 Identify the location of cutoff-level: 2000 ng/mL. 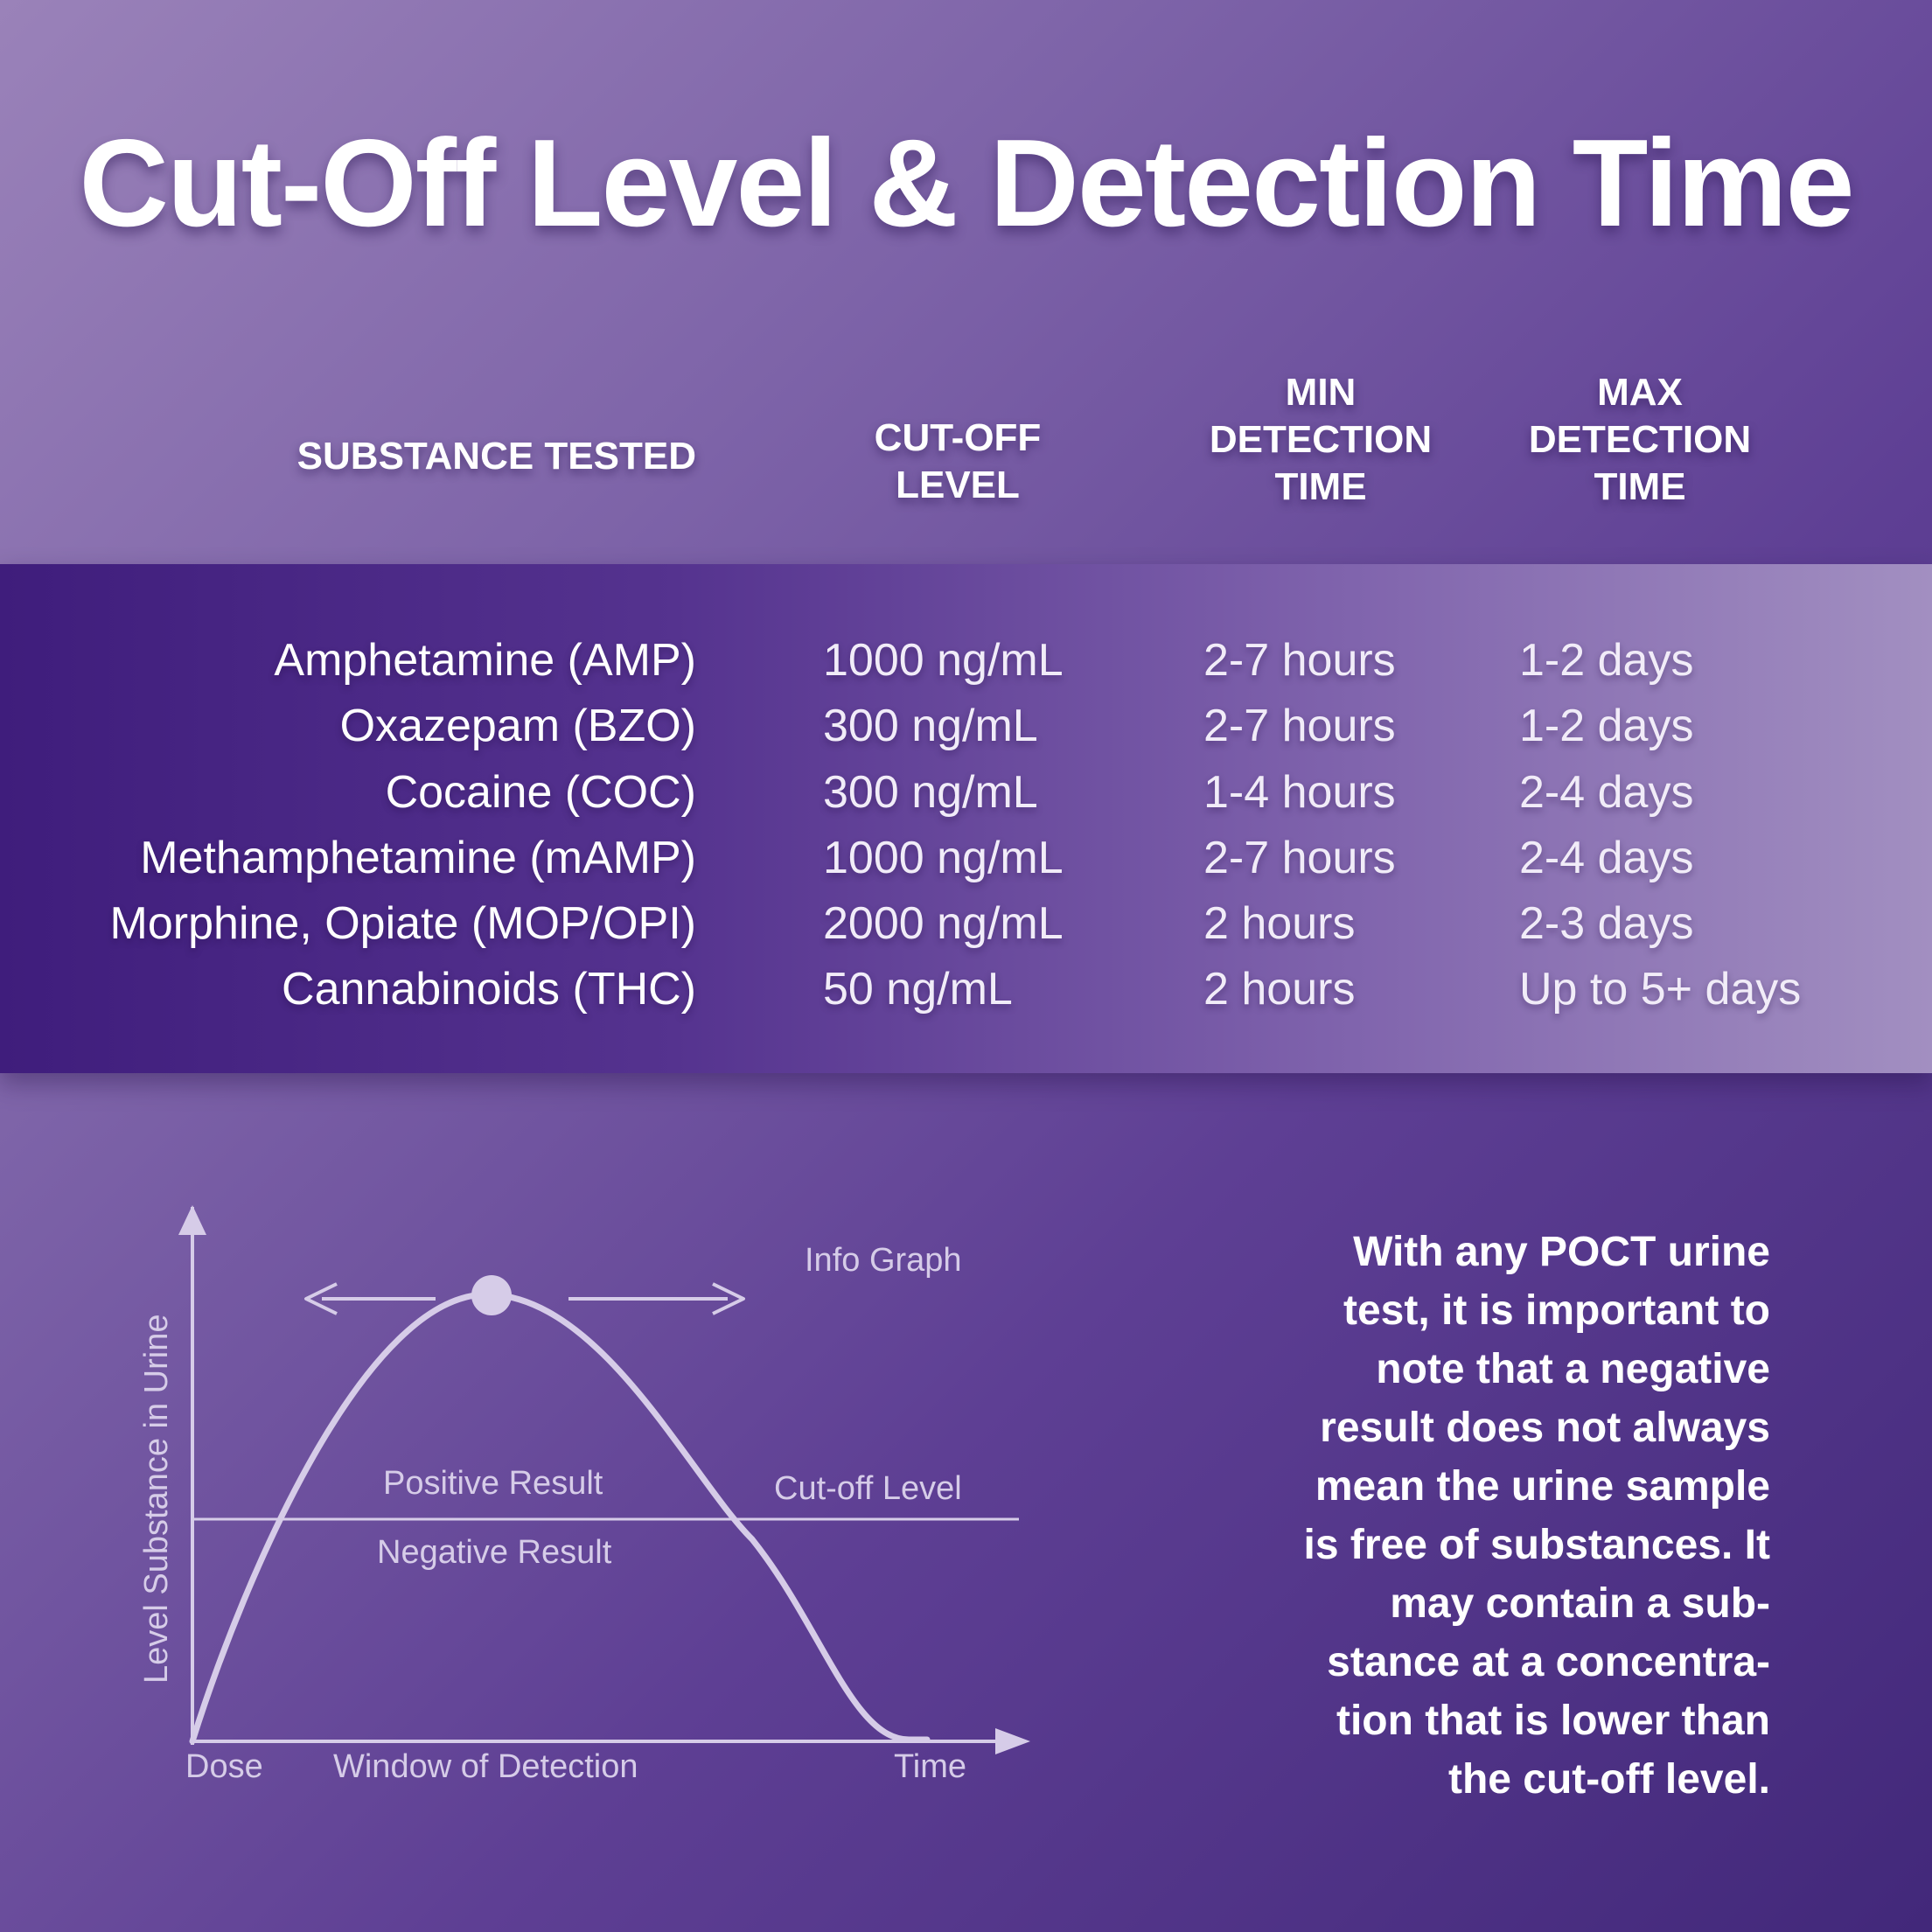
(943, 924).